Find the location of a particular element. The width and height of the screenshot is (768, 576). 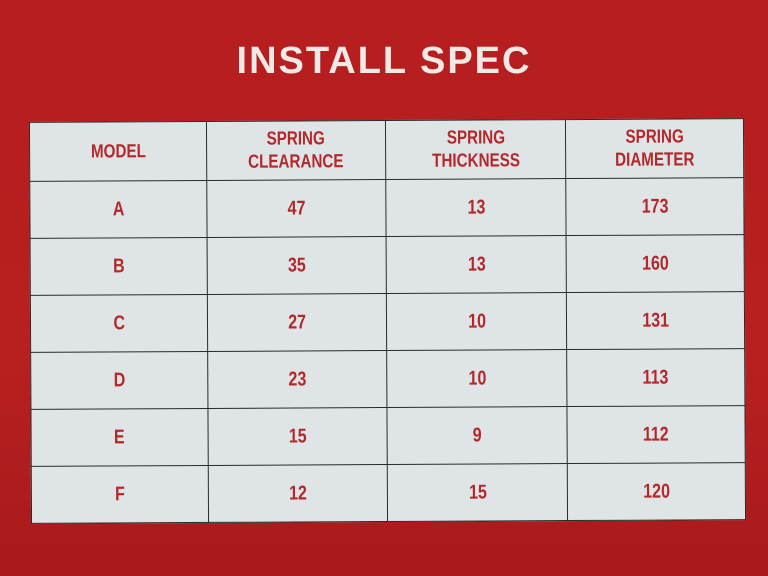

cell-value: E is located at coordinates (119, 436).